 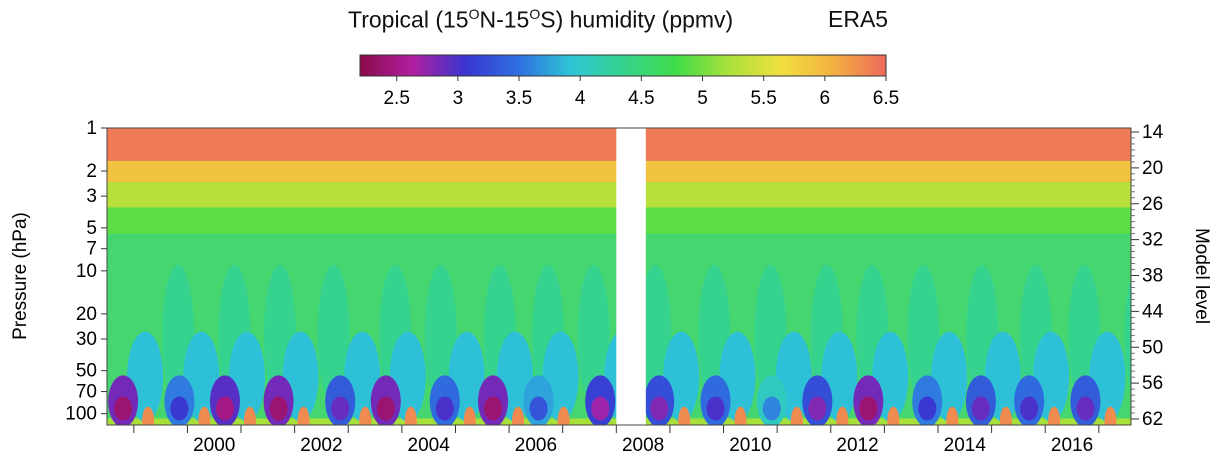 What do you see at coordinates (1152, 276) in the screenshot?
I see `y-right-tick-label: 38` at bounding box center [1152, 276].